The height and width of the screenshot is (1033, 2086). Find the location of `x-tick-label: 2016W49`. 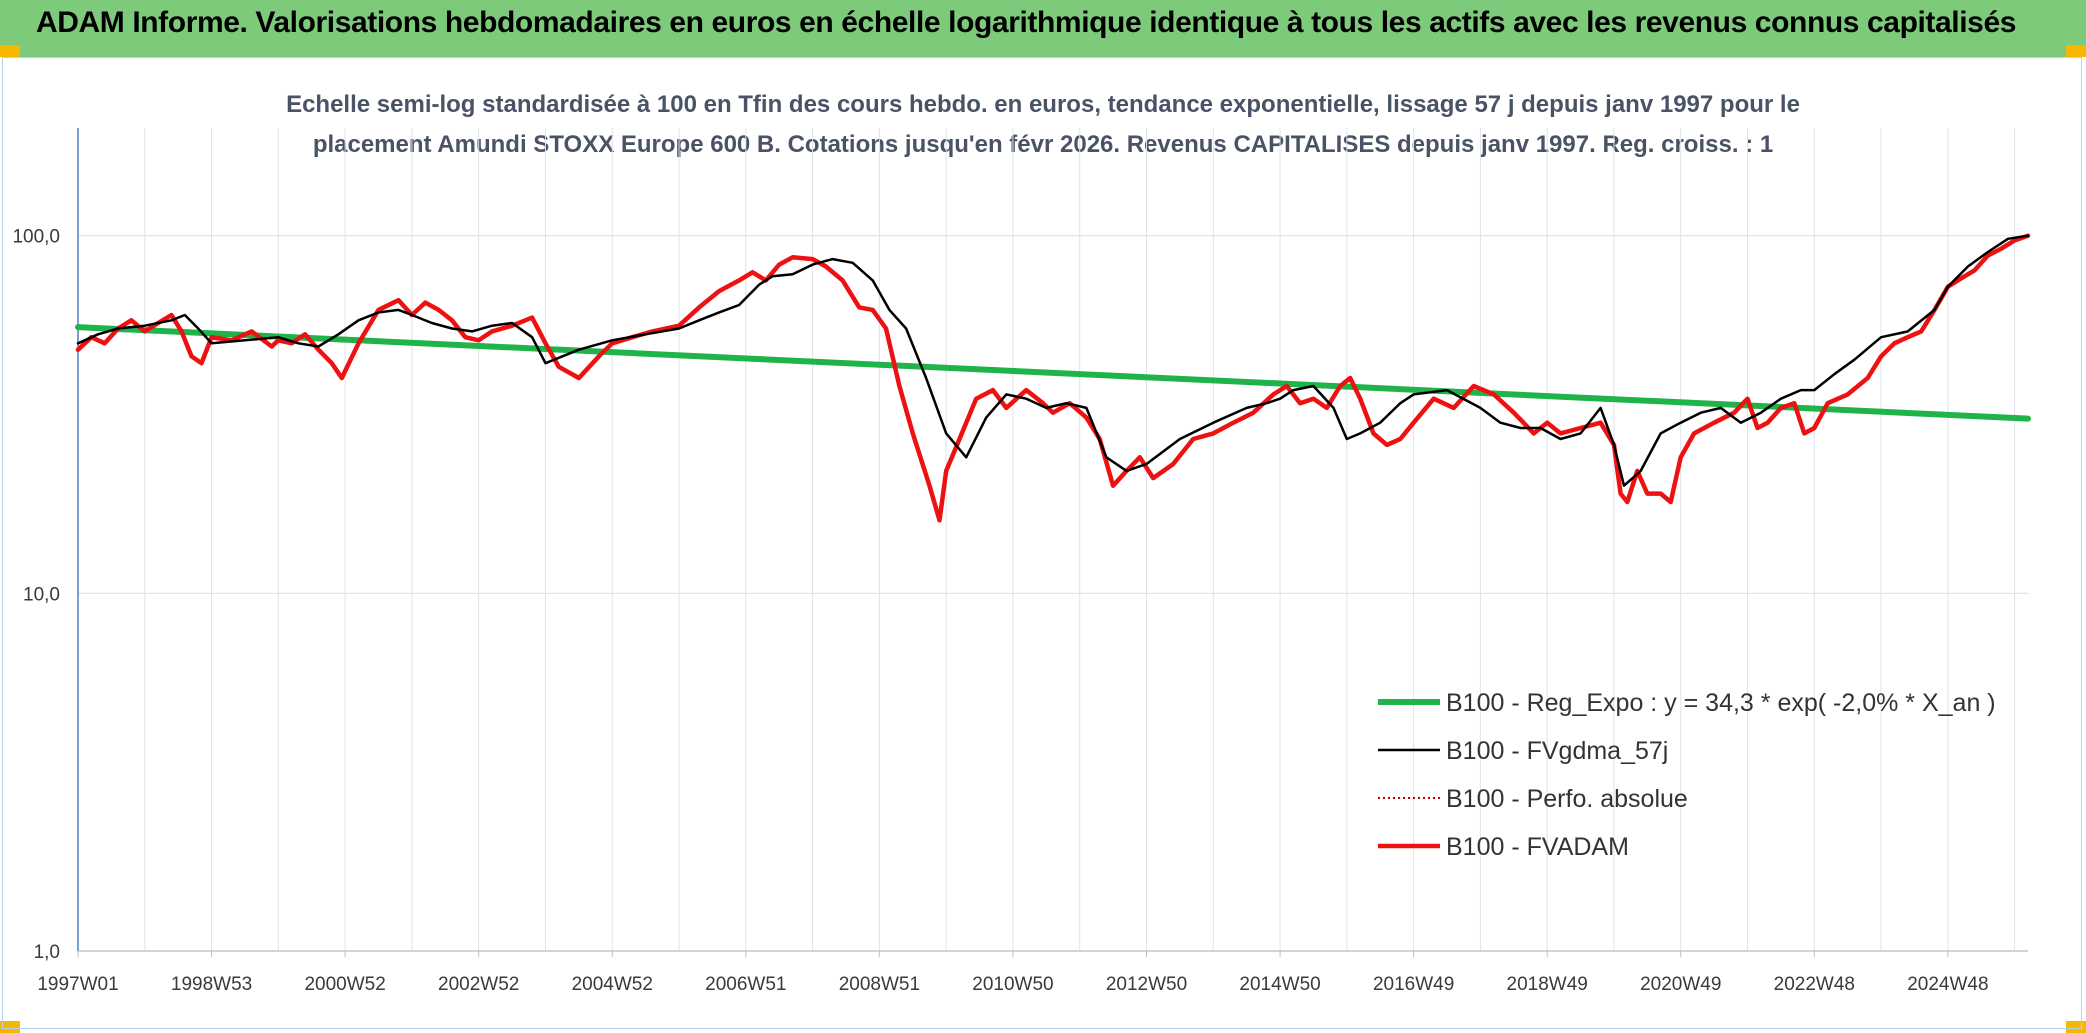

x-tick-label: 2016W49 is located at coordinates (1413, 984).